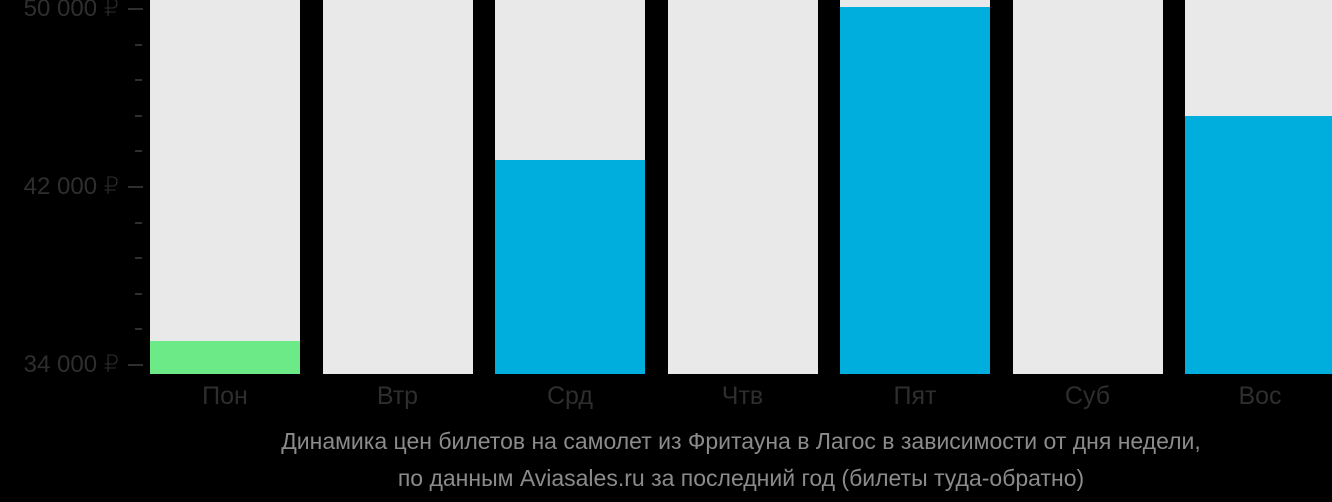 This screenshot has height=502, width=1332. What do you see at coordinates (225, 396) in the screenshot?
I see `x-axis-label-Пон: Пон` at bounding box center [225, 396].